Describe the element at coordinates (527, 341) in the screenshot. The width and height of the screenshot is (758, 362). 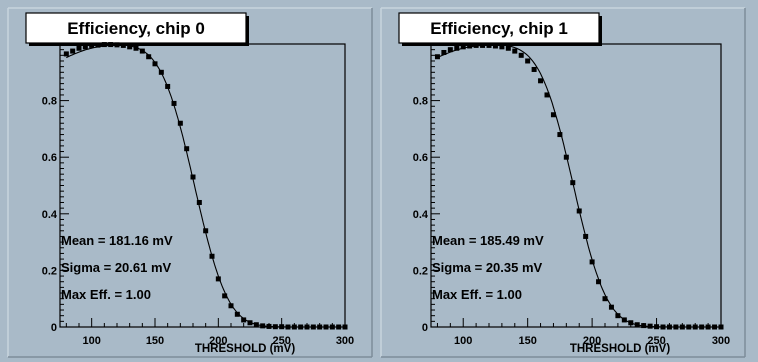
I see `x-tick-label: 150` at that location.